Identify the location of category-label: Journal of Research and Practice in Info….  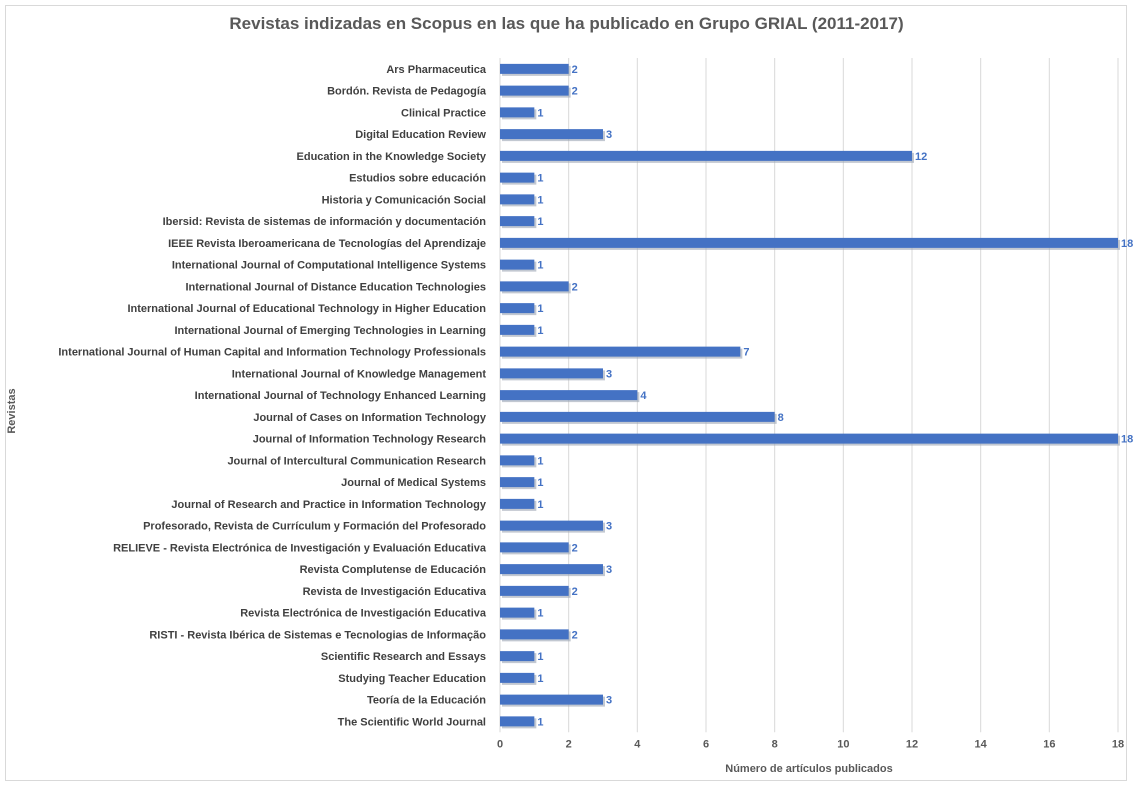
(328, 505).